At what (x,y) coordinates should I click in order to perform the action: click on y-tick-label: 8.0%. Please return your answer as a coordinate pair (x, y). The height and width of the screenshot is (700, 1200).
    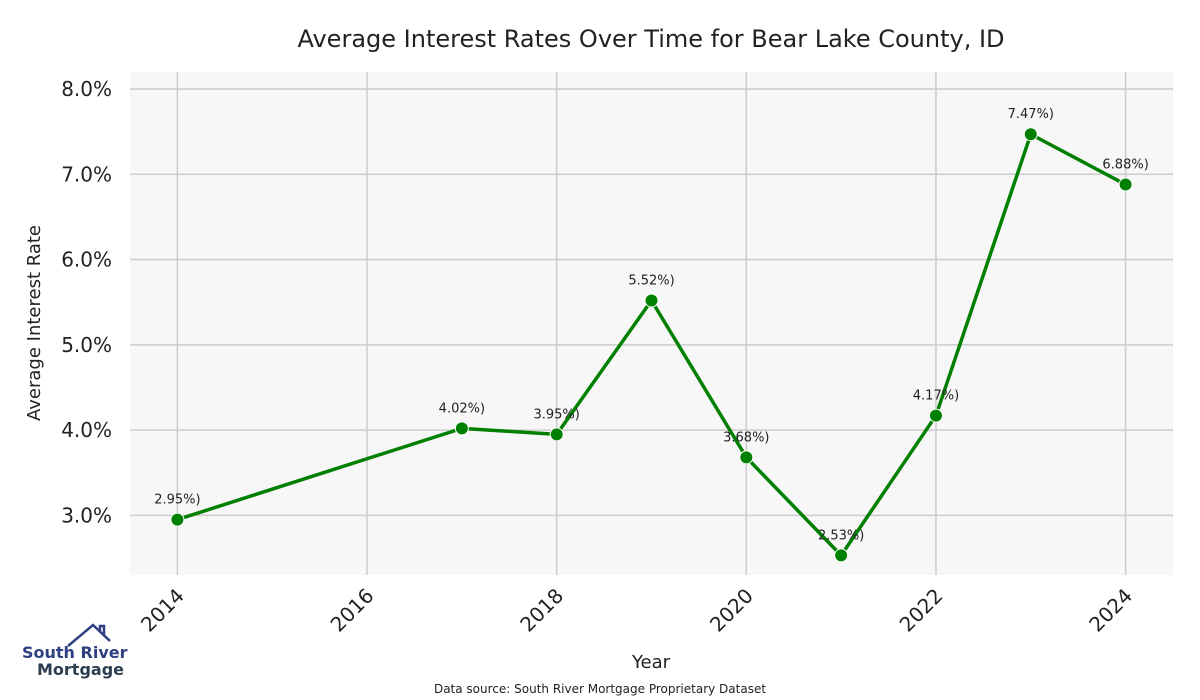
    Looking at the image, I should click on (86, 89).